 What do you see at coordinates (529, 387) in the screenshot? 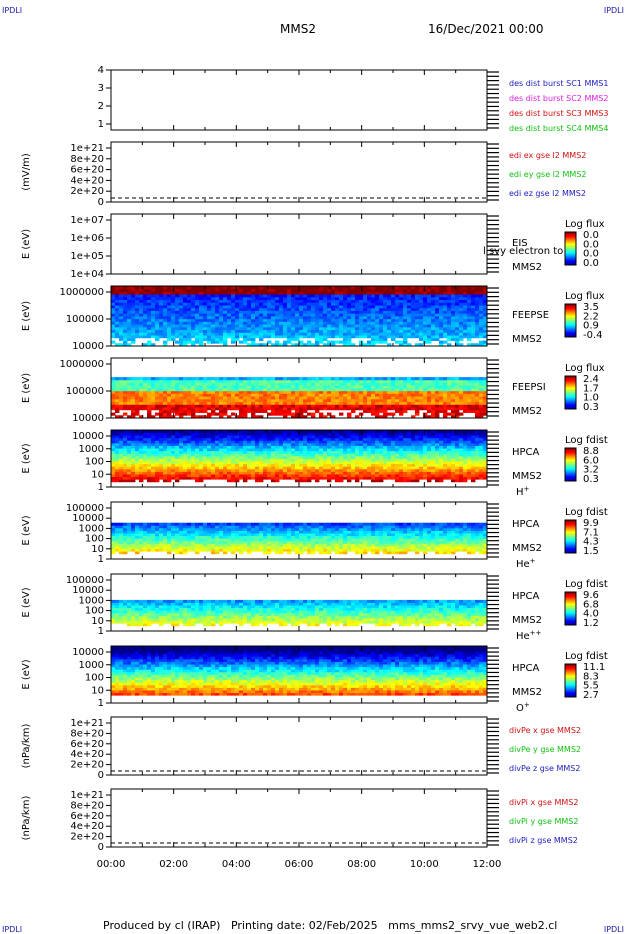
I see `panel-label-feepsi: FEEPSI` at bounding box center [529, 387].